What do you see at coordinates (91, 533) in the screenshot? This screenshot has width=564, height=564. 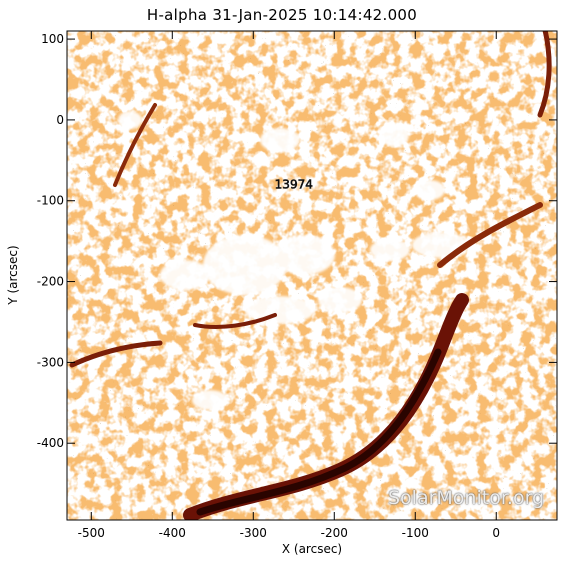 I see `x-tick-label: -500` at bounding box center [91, 533].